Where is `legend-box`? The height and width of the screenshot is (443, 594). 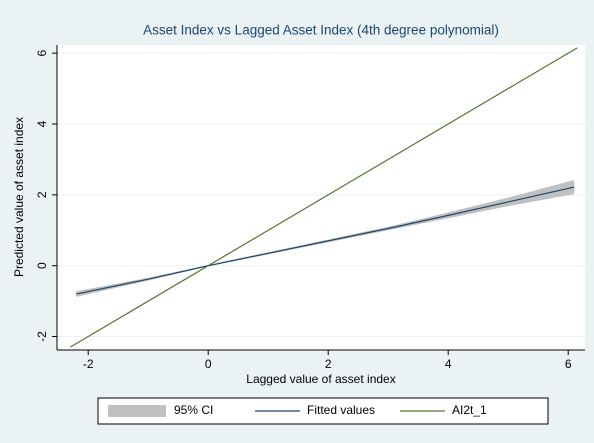
legend-box is located at coordinates (323, 411).